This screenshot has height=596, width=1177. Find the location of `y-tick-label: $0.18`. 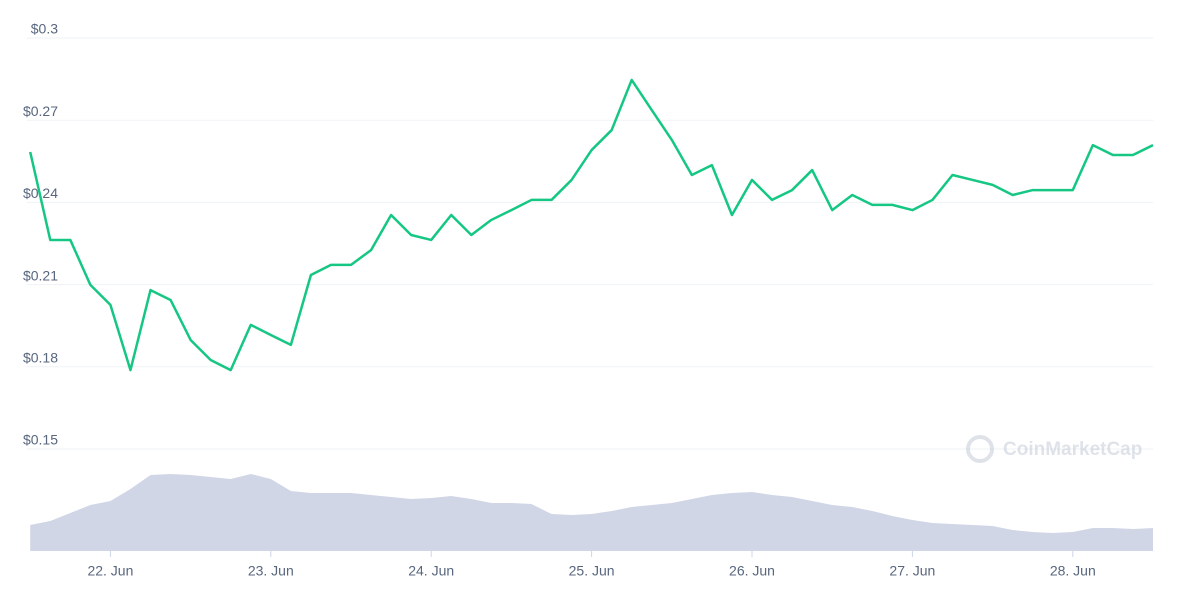

y-tick-label: $0.18 is located at coordinates (40, 358).